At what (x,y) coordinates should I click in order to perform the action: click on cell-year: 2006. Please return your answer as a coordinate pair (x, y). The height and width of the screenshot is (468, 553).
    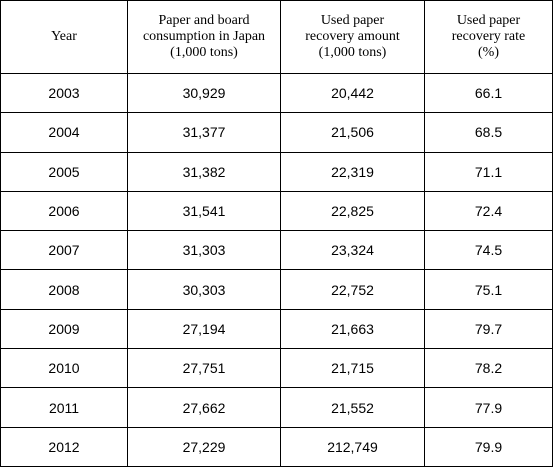
    Looking at the image, I should click on (64, 211).